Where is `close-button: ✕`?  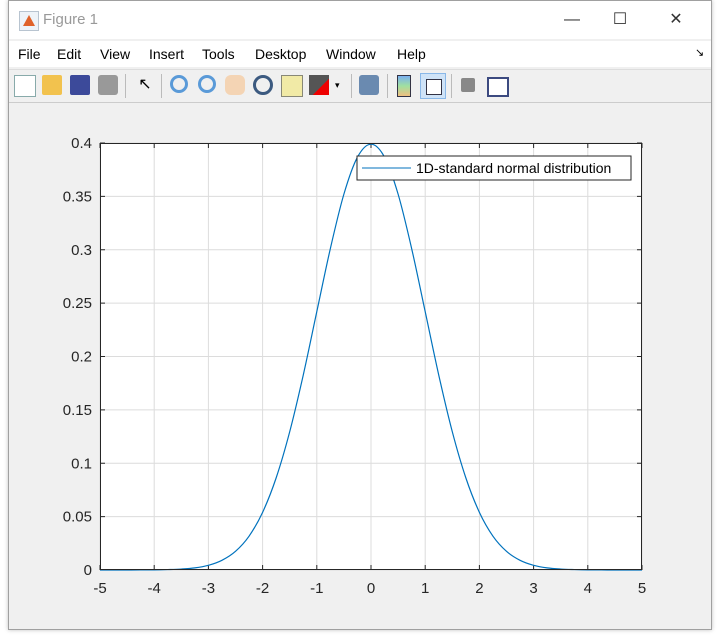
close-button: ✕ is located at coordinates (676, 19).